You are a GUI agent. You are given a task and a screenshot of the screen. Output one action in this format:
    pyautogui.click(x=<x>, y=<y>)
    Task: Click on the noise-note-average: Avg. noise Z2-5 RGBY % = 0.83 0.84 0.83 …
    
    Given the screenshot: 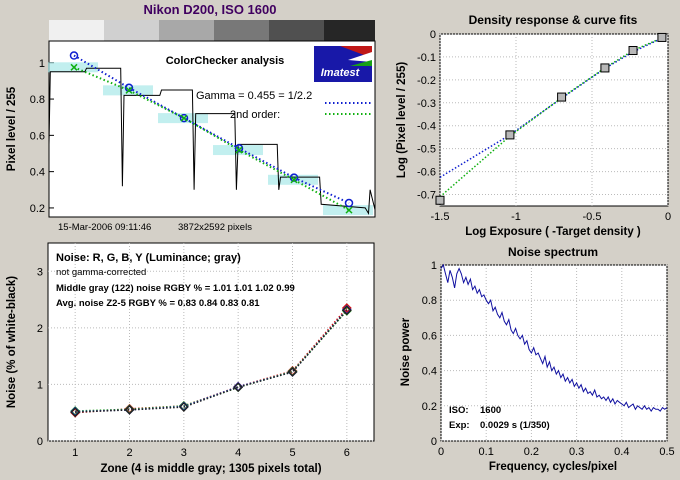 What is the action you would take?
    pyautogui.click(x=158, y=303)
    